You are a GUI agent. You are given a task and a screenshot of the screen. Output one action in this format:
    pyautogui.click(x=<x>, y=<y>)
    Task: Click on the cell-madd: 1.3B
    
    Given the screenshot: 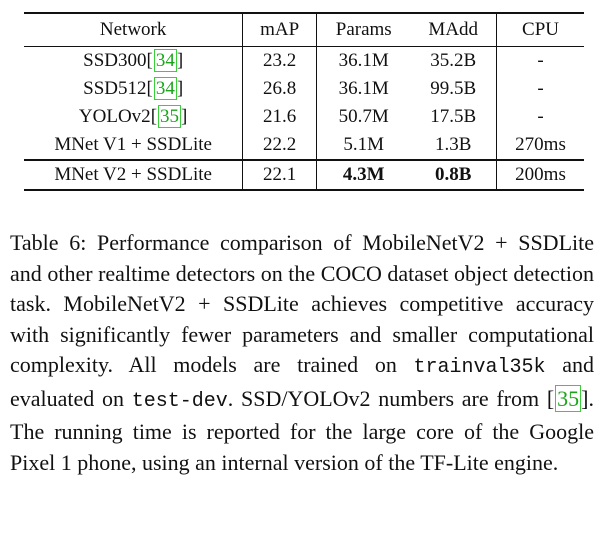 What is the action you would take?
    pyautogui.click(x=453, y=144)
    